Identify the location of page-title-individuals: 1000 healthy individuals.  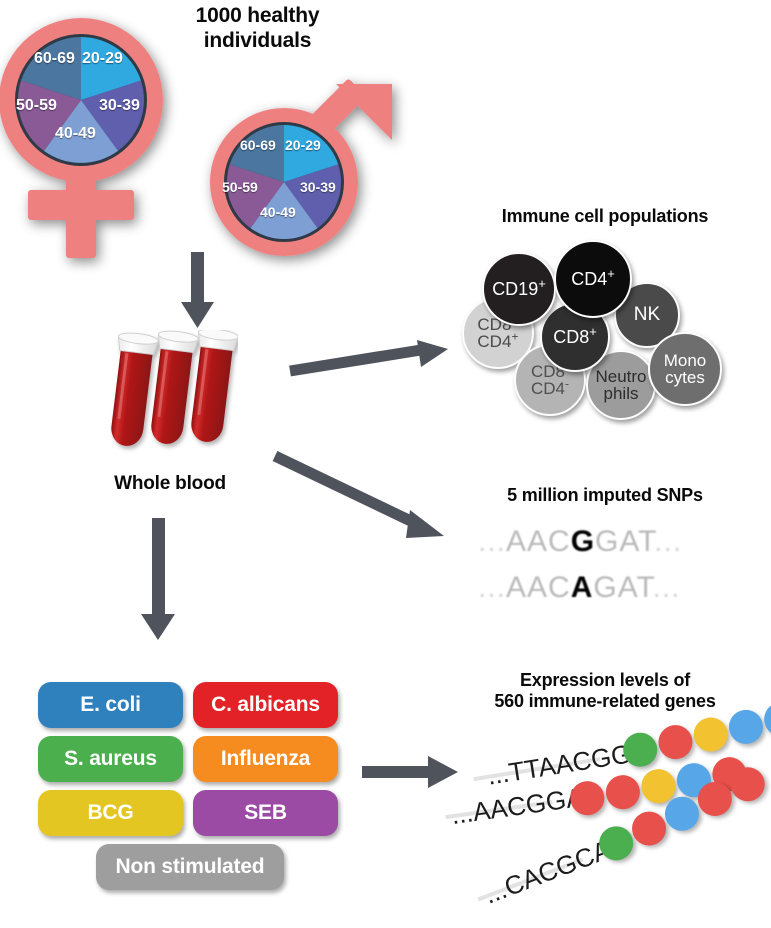
(257, 29).